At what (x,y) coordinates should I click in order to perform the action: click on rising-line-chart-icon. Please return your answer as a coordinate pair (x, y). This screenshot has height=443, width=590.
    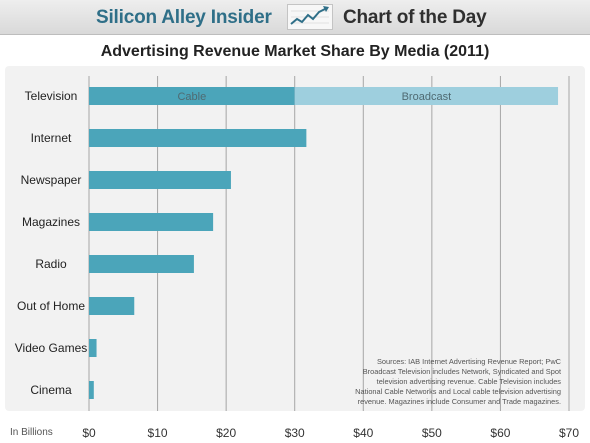
    Looking at the image, I should click on (310, 17).